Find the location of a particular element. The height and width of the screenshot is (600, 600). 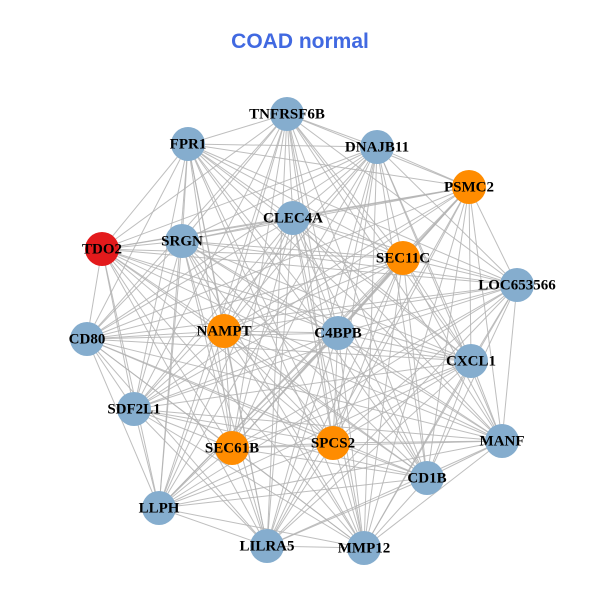

edge-SDF2L1-CD1B is located at coordinates (280, 443).